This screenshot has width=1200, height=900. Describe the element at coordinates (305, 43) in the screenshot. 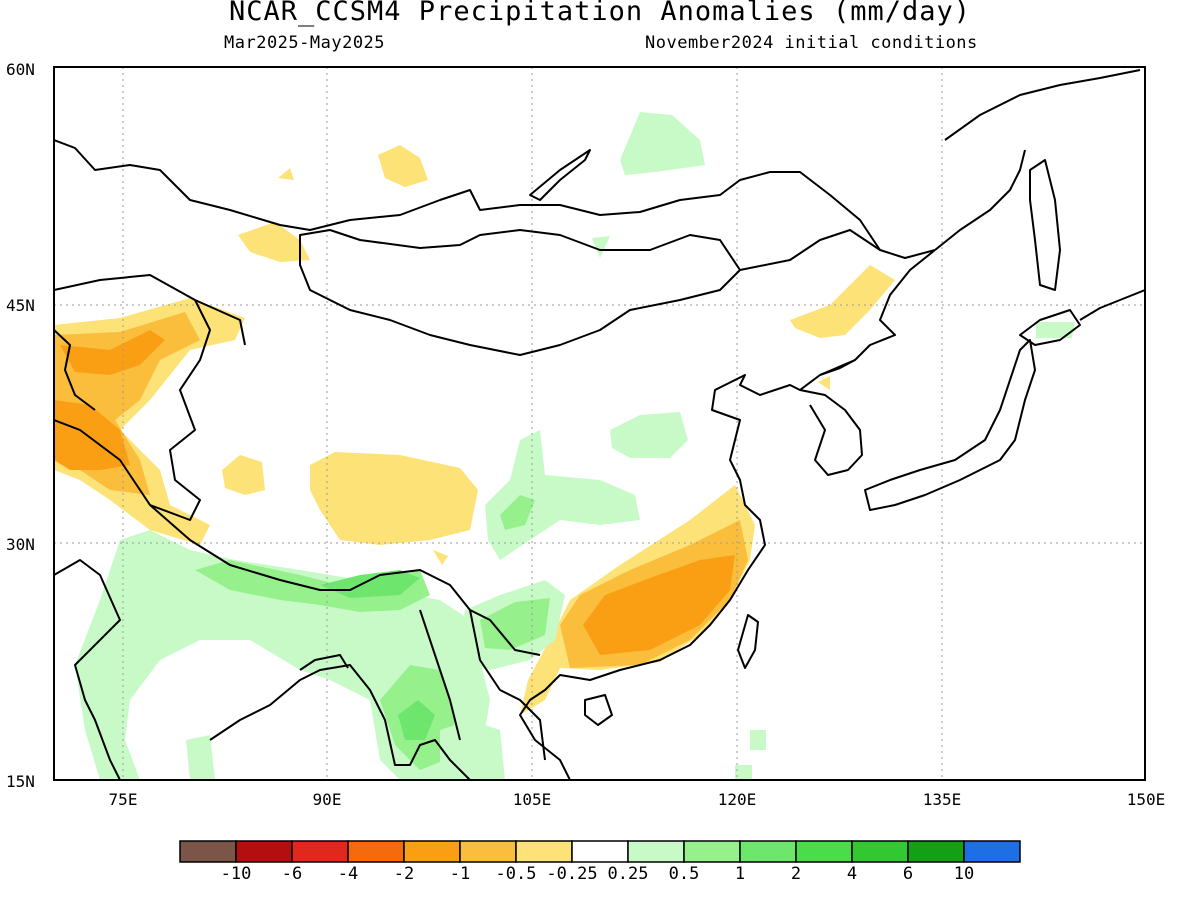

I see `forecast-period: Mar2025-May2025` at that location.